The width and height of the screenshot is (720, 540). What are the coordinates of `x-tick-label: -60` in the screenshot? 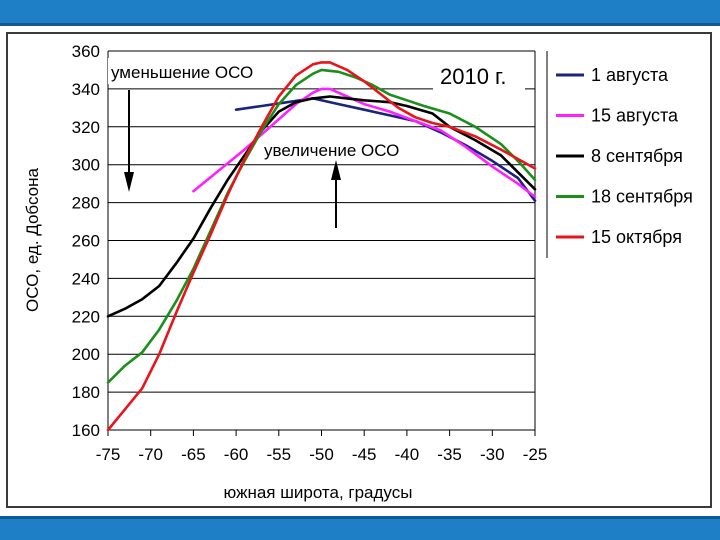 It's located at (236, 454).